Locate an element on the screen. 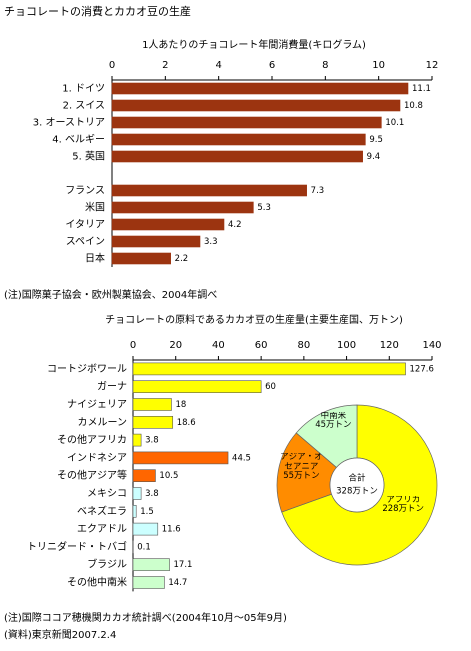 The height and width of the screenshot is (651, 471). value-label: 4.2 is located at coordinates (235, 225).